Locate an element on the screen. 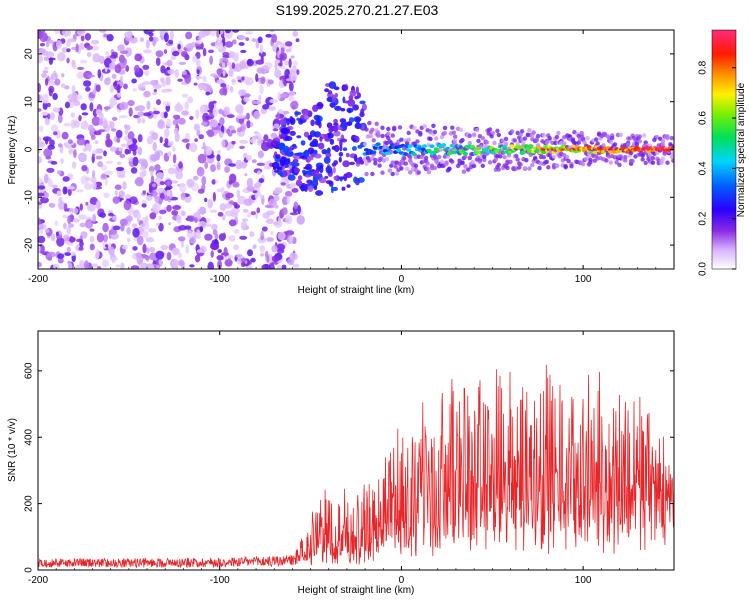 The height and width of the screenshot is (600, 750). x-tick-label: 0 is located at coordinates (402, 580).